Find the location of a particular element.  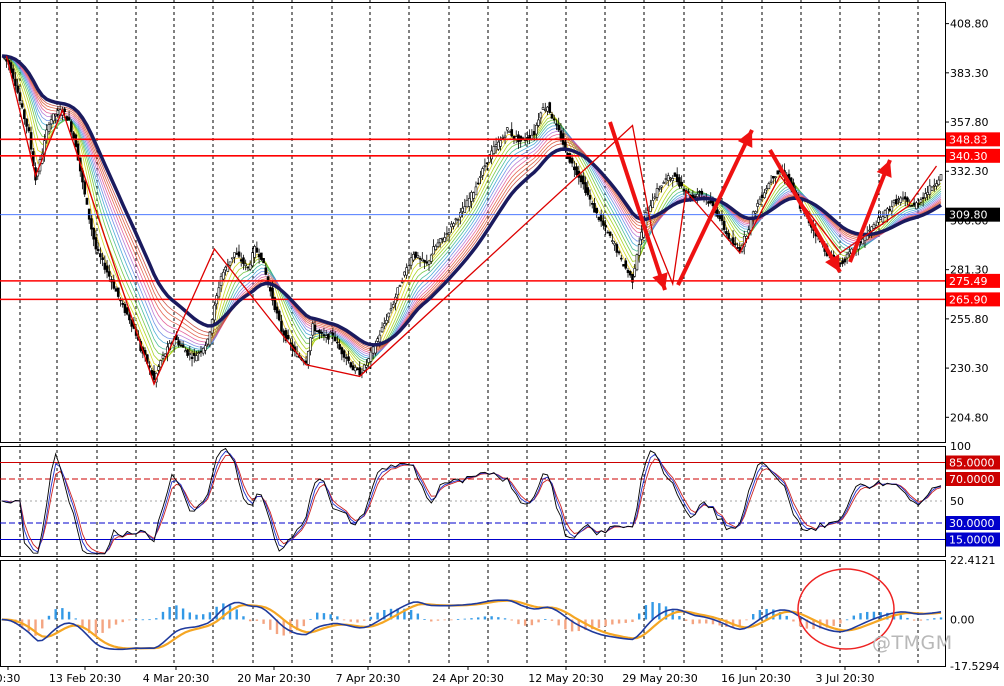

osc-level-label-30.0000: 30.0000 is located at coordinates (972, 523).